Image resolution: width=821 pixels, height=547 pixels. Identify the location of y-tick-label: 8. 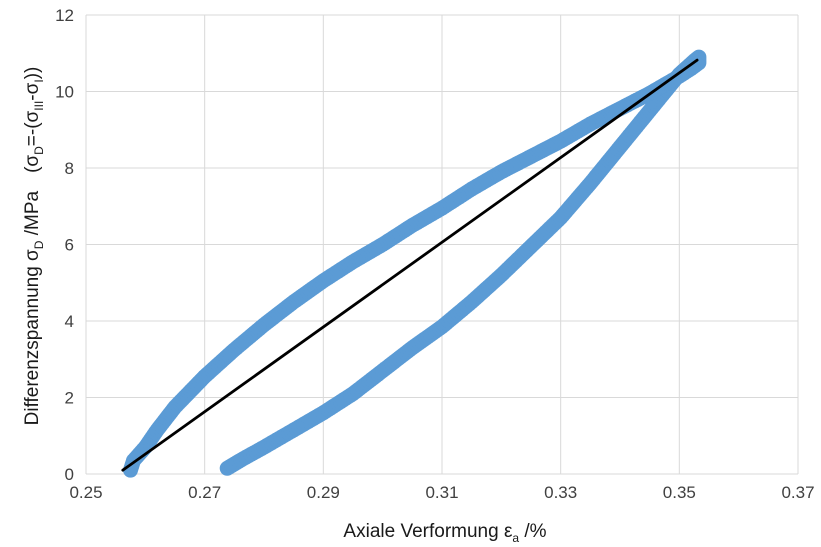
(69, 168).